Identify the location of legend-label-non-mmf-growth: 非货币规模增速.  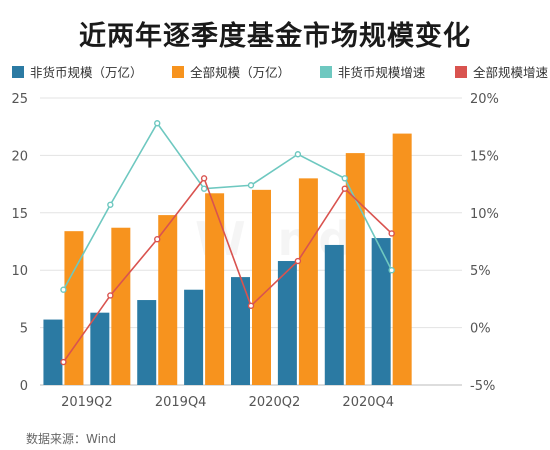
(381, 72).